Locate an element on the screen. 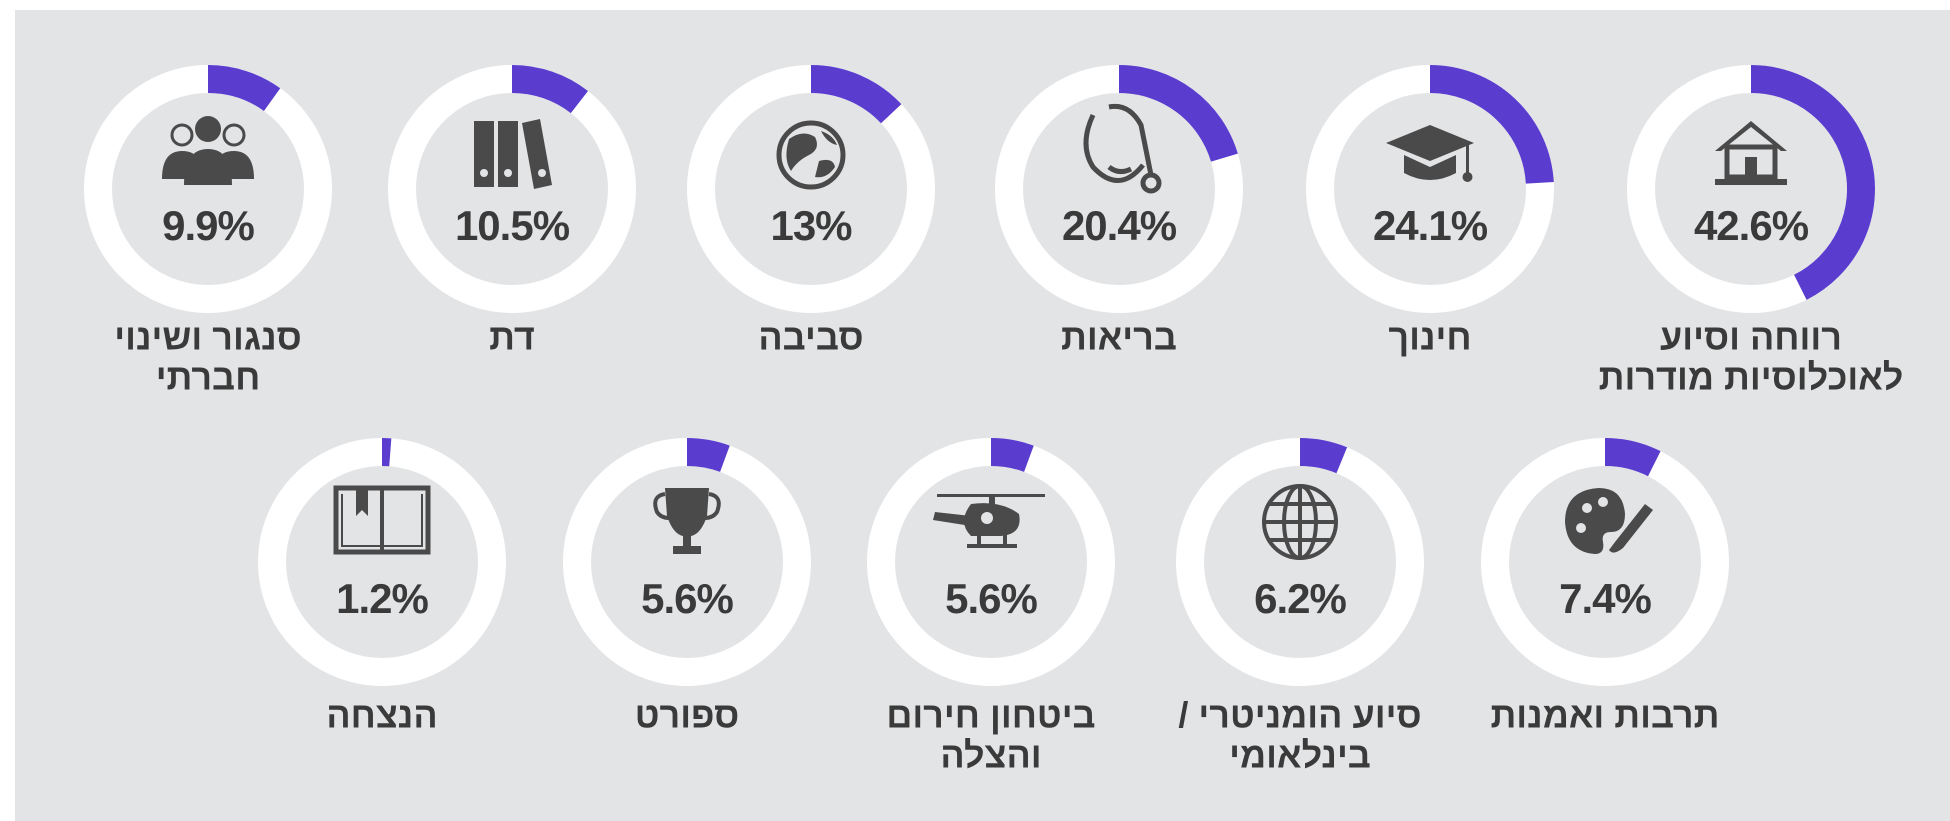  category-label: רווחה וסיוע is located at coordinates (1751, 337).